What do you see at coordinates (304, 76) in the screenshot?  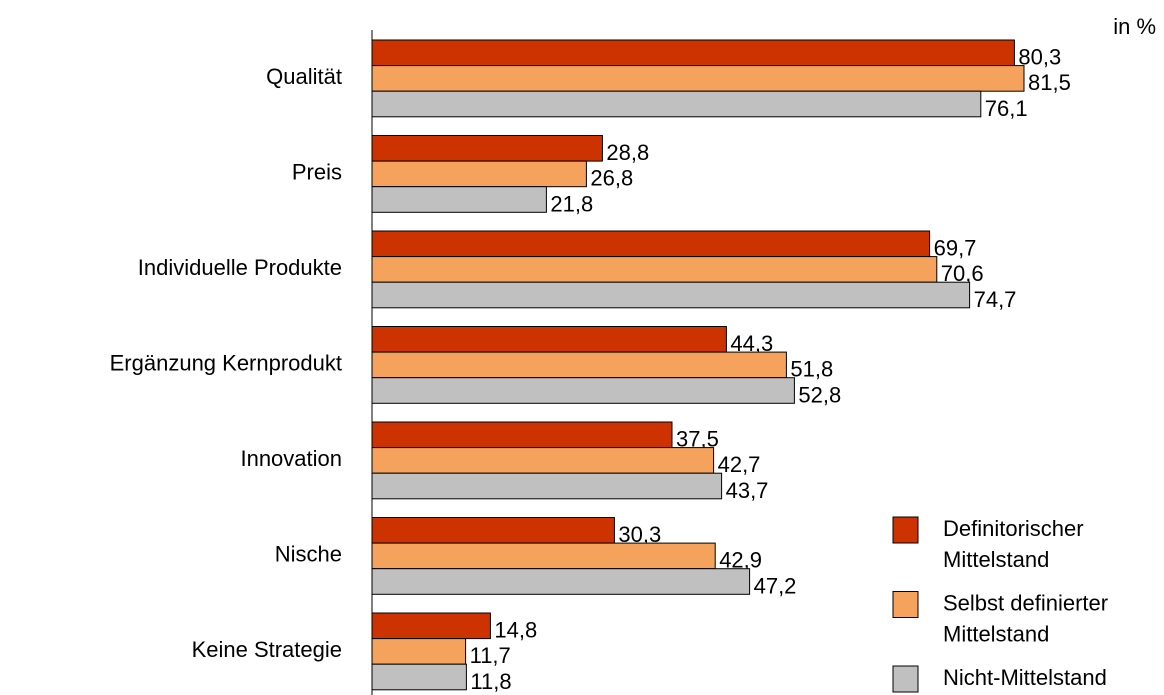 I see `category-label: Qualität` at bounding box center [304, 76].